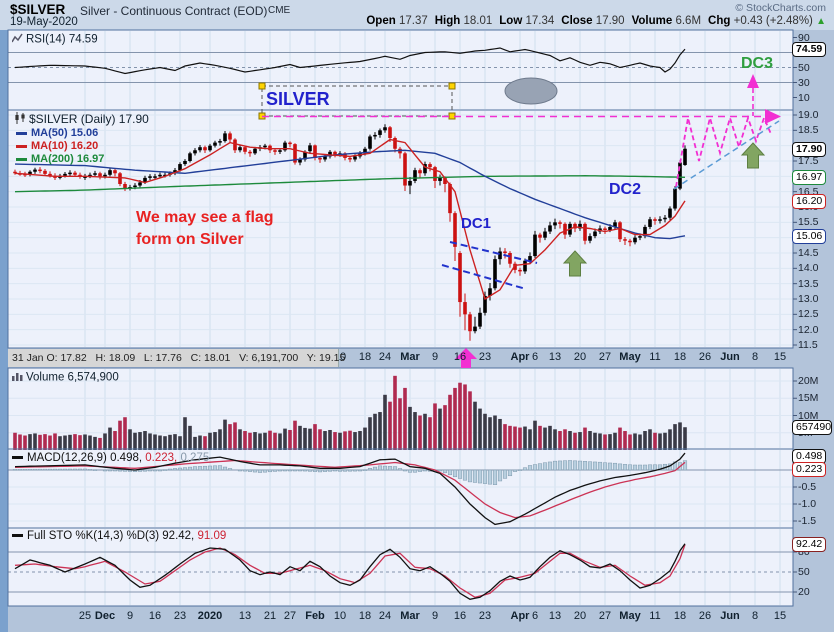 The image size is (834, 632). Describe the element at coordinates (807, 521) in the screenshot. I see `macd-axis-label: -1.5` at that location.